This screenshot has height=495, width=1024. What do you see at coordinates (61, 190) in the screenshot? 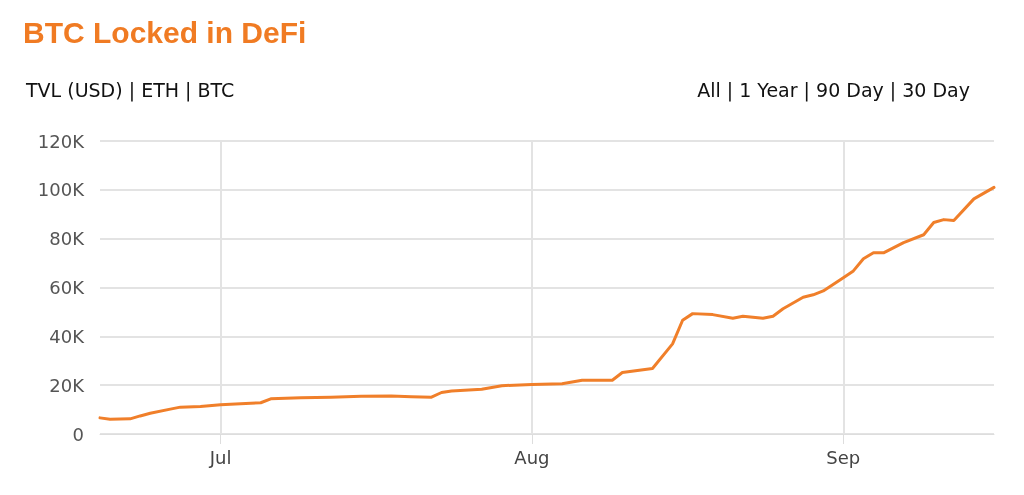
I see `y-tick-label: 100K` at bounding box center [61, 190].